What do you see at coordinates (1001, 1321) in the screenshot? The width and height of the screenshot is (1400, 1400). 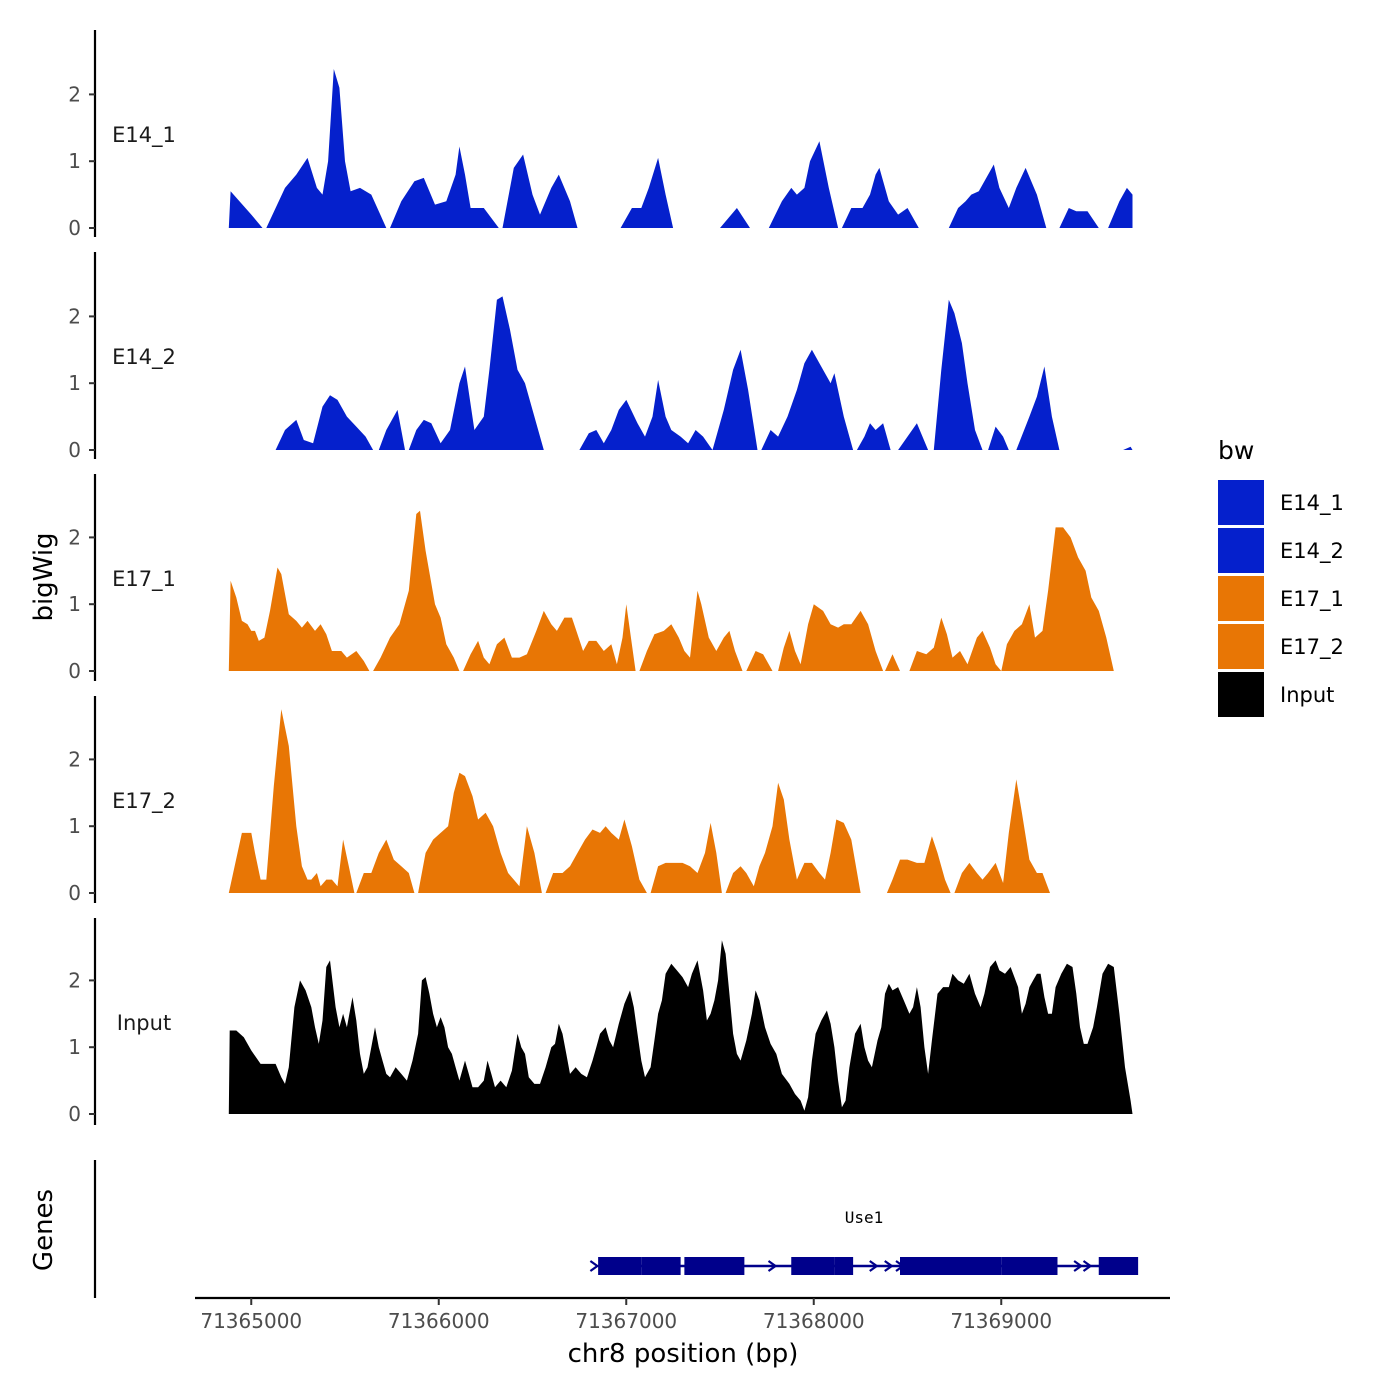 I see `x-tick-label: 71369000` at bounding box center [1001, 1321].